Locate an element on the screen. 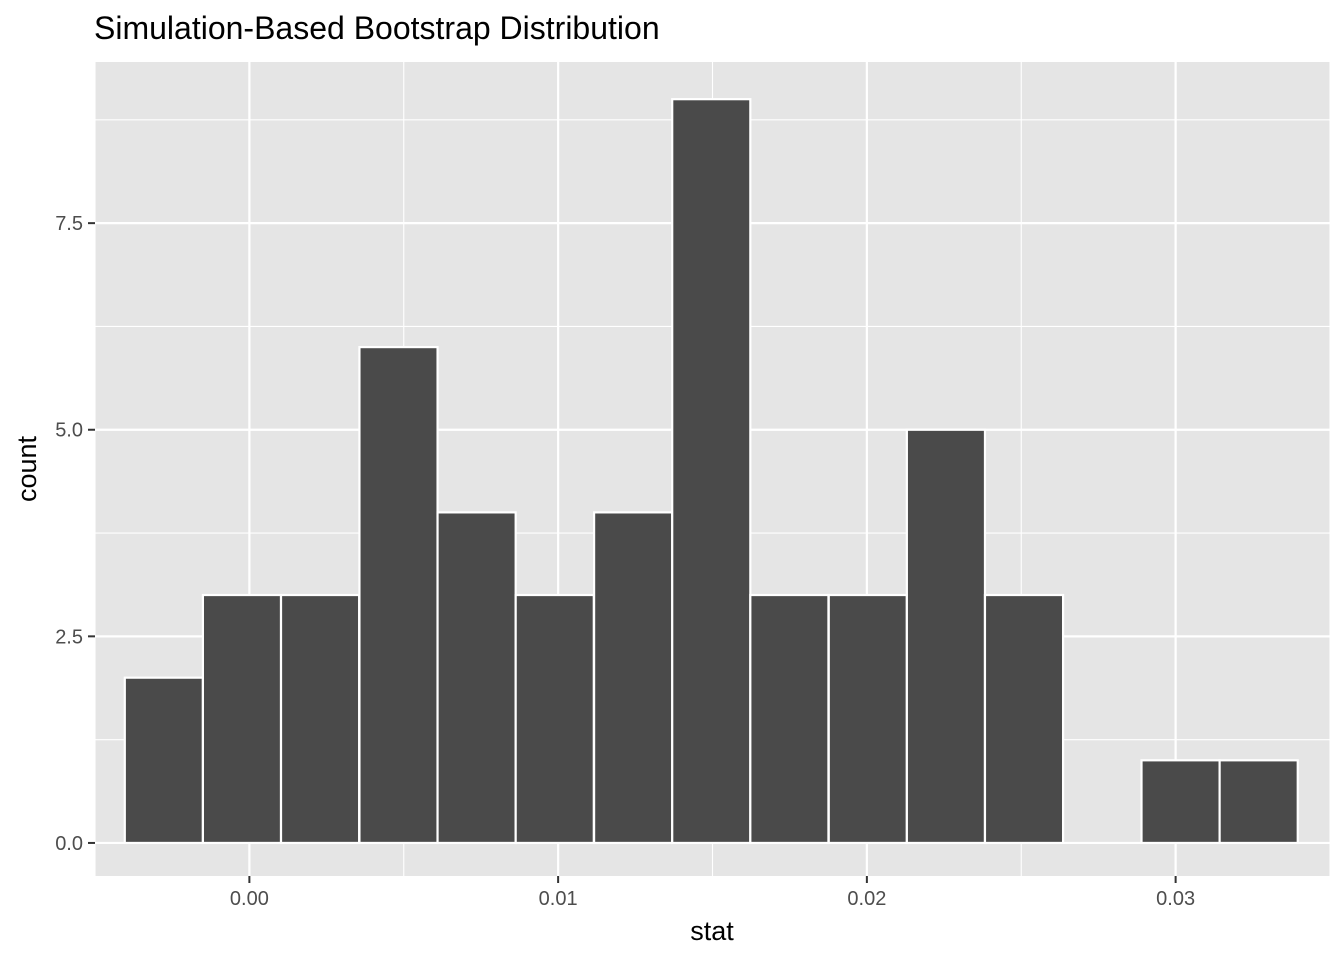 Image resolution: width=1344 pixels, height=960 pixels. x-tick-label-1: 0.01 is located at coordinates (558, 899).